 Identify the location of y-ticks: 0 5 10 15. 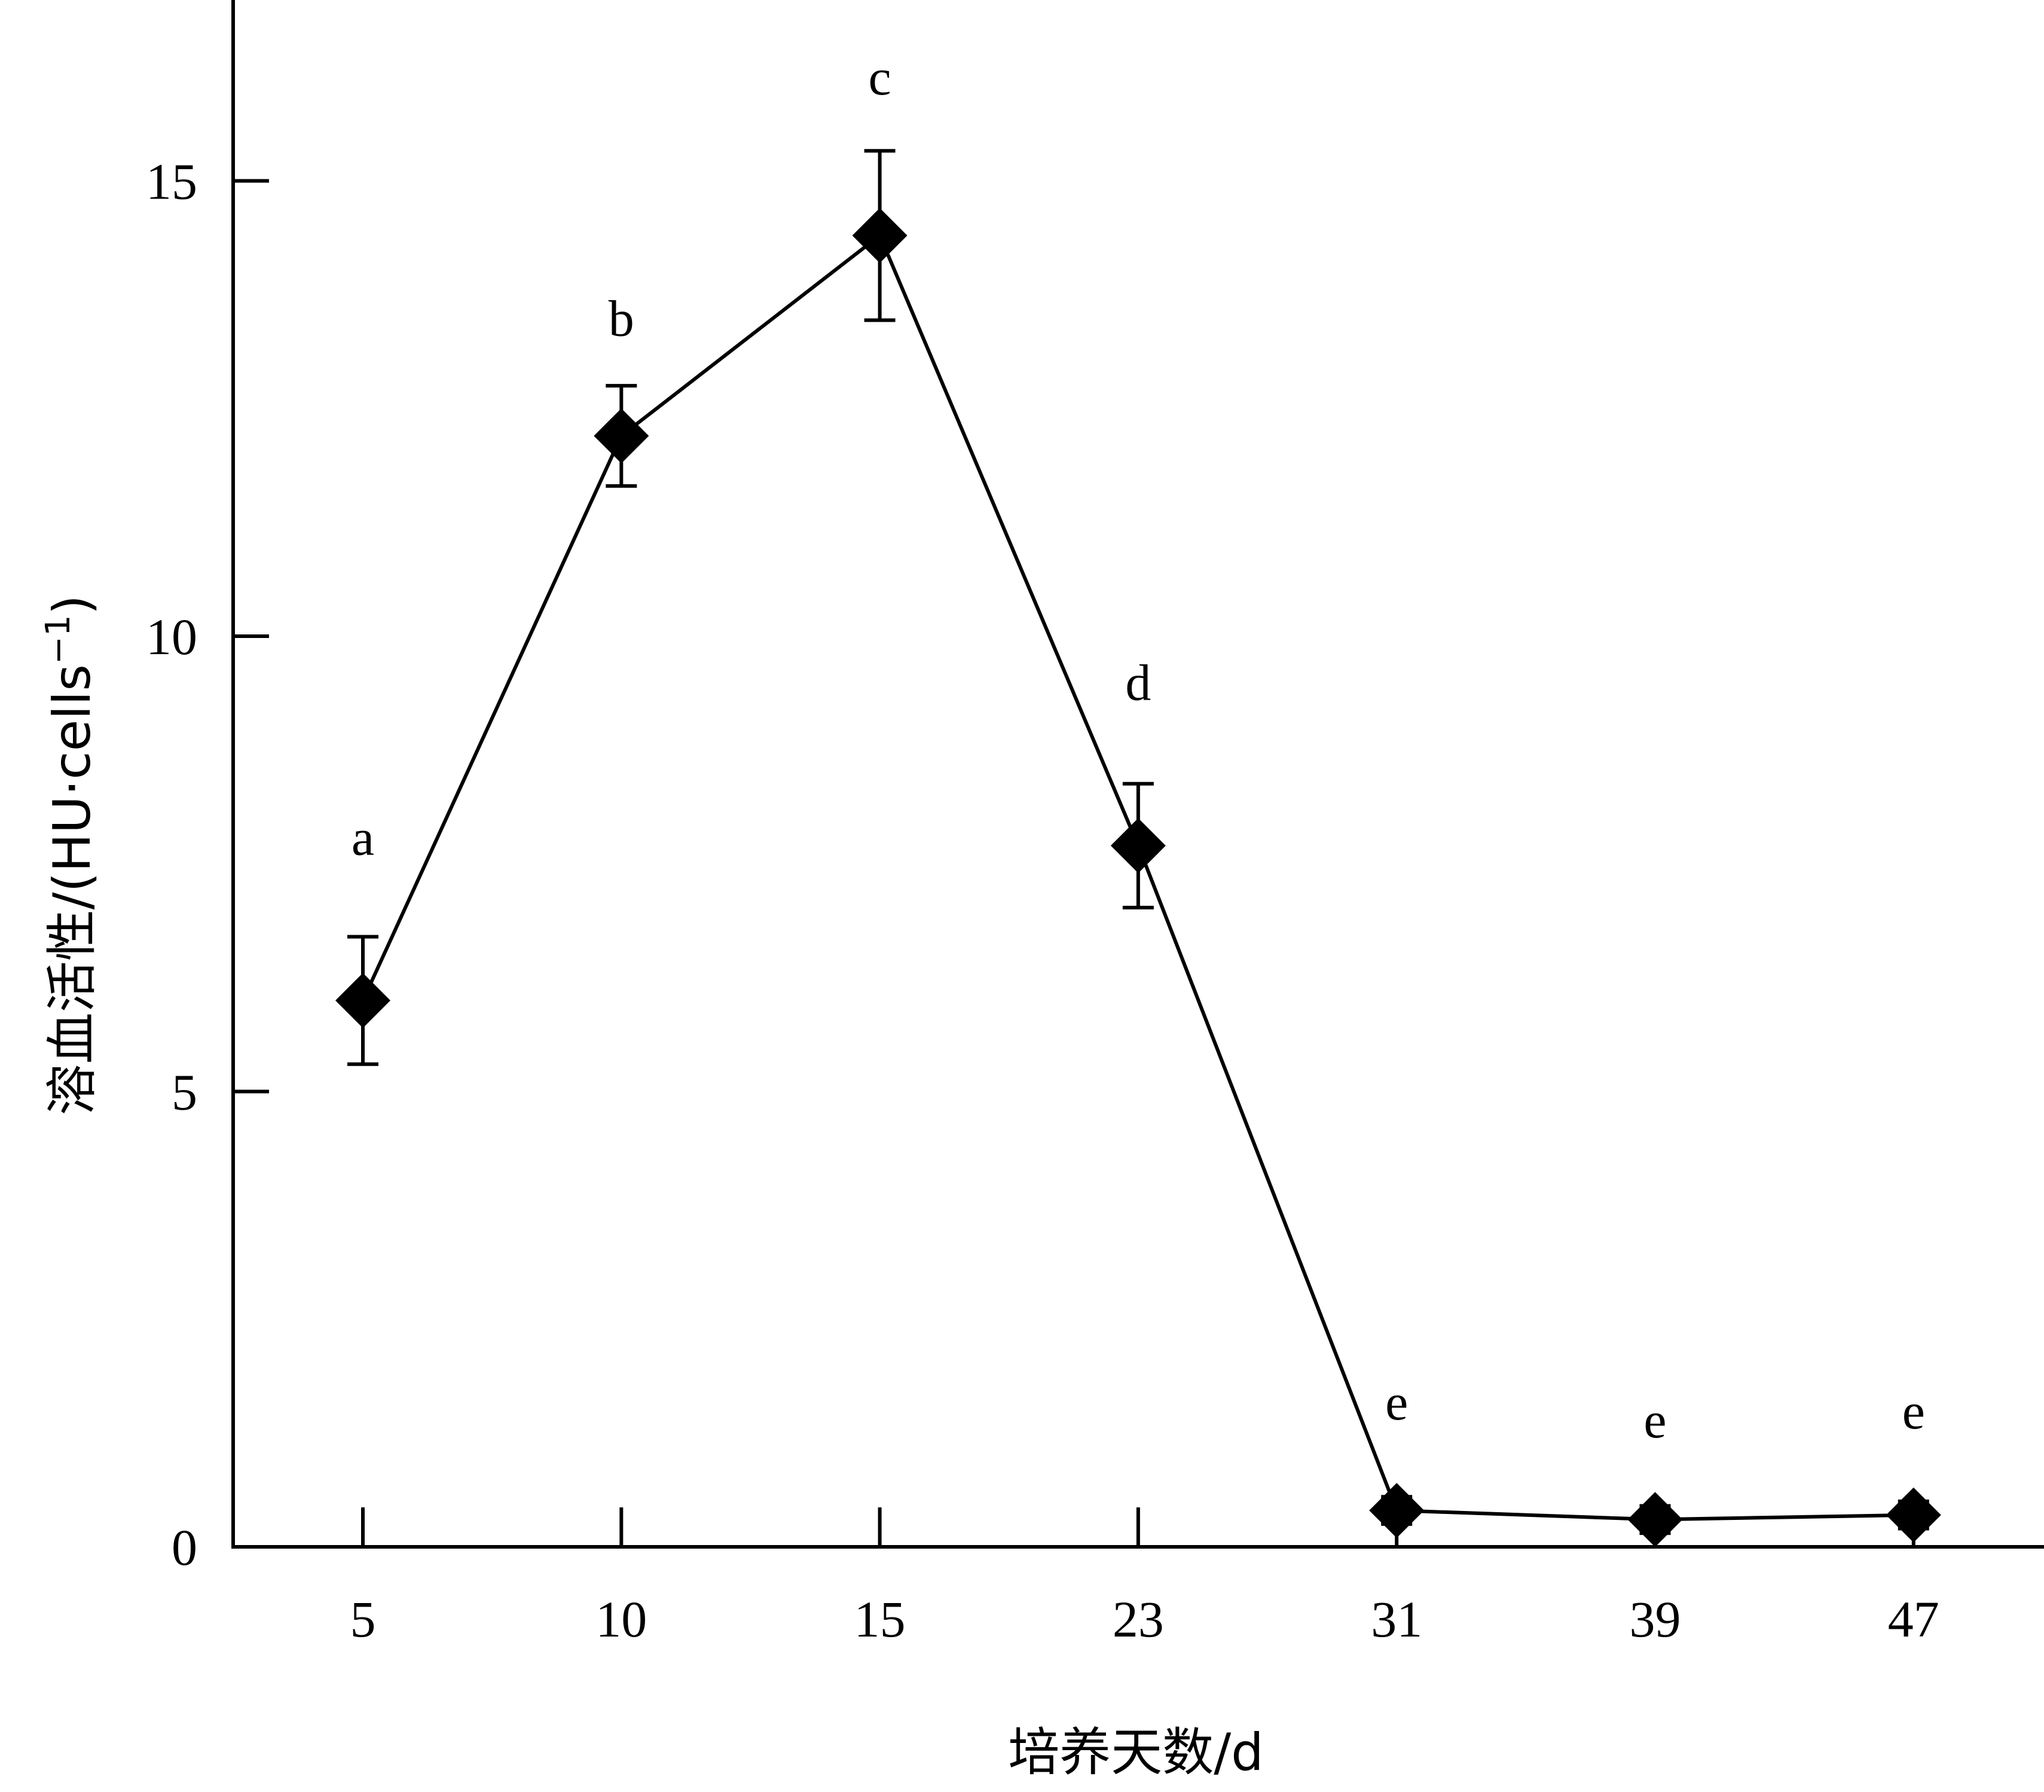
(207, 864).